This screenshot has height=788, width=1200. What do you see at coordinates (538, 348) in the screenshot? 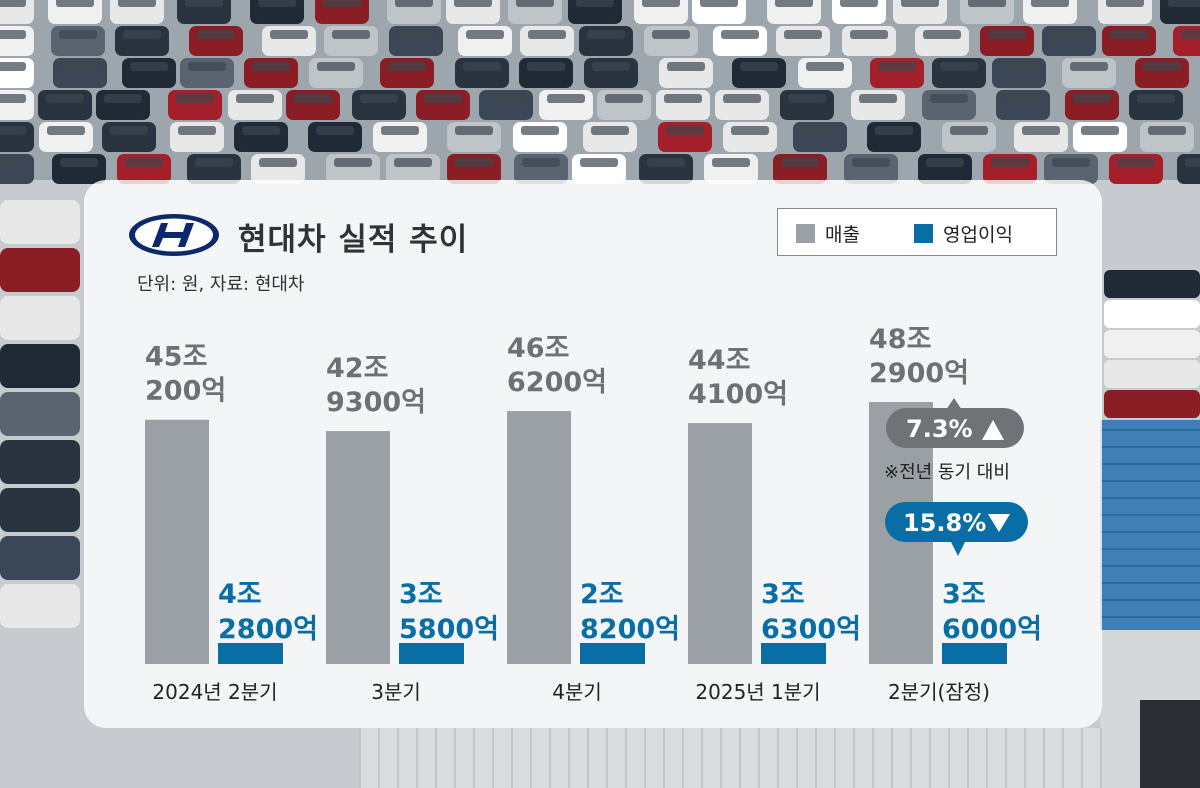
I see `revenue-value-label: 46조` at bounding box center [538, 348].